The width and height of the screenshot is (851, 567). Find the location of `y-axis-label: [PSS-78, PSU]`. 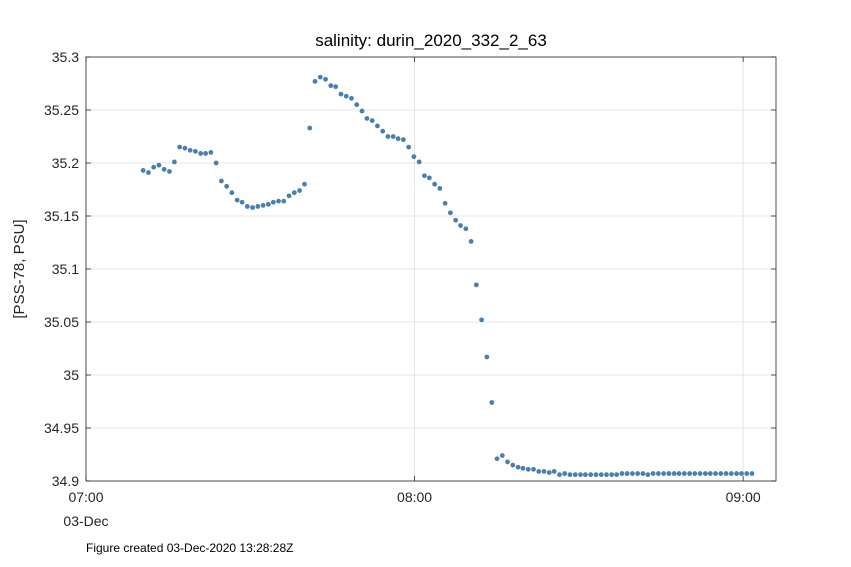

y-axis-label: [PSS-78, PSU] is located at coordinates (19, 268).